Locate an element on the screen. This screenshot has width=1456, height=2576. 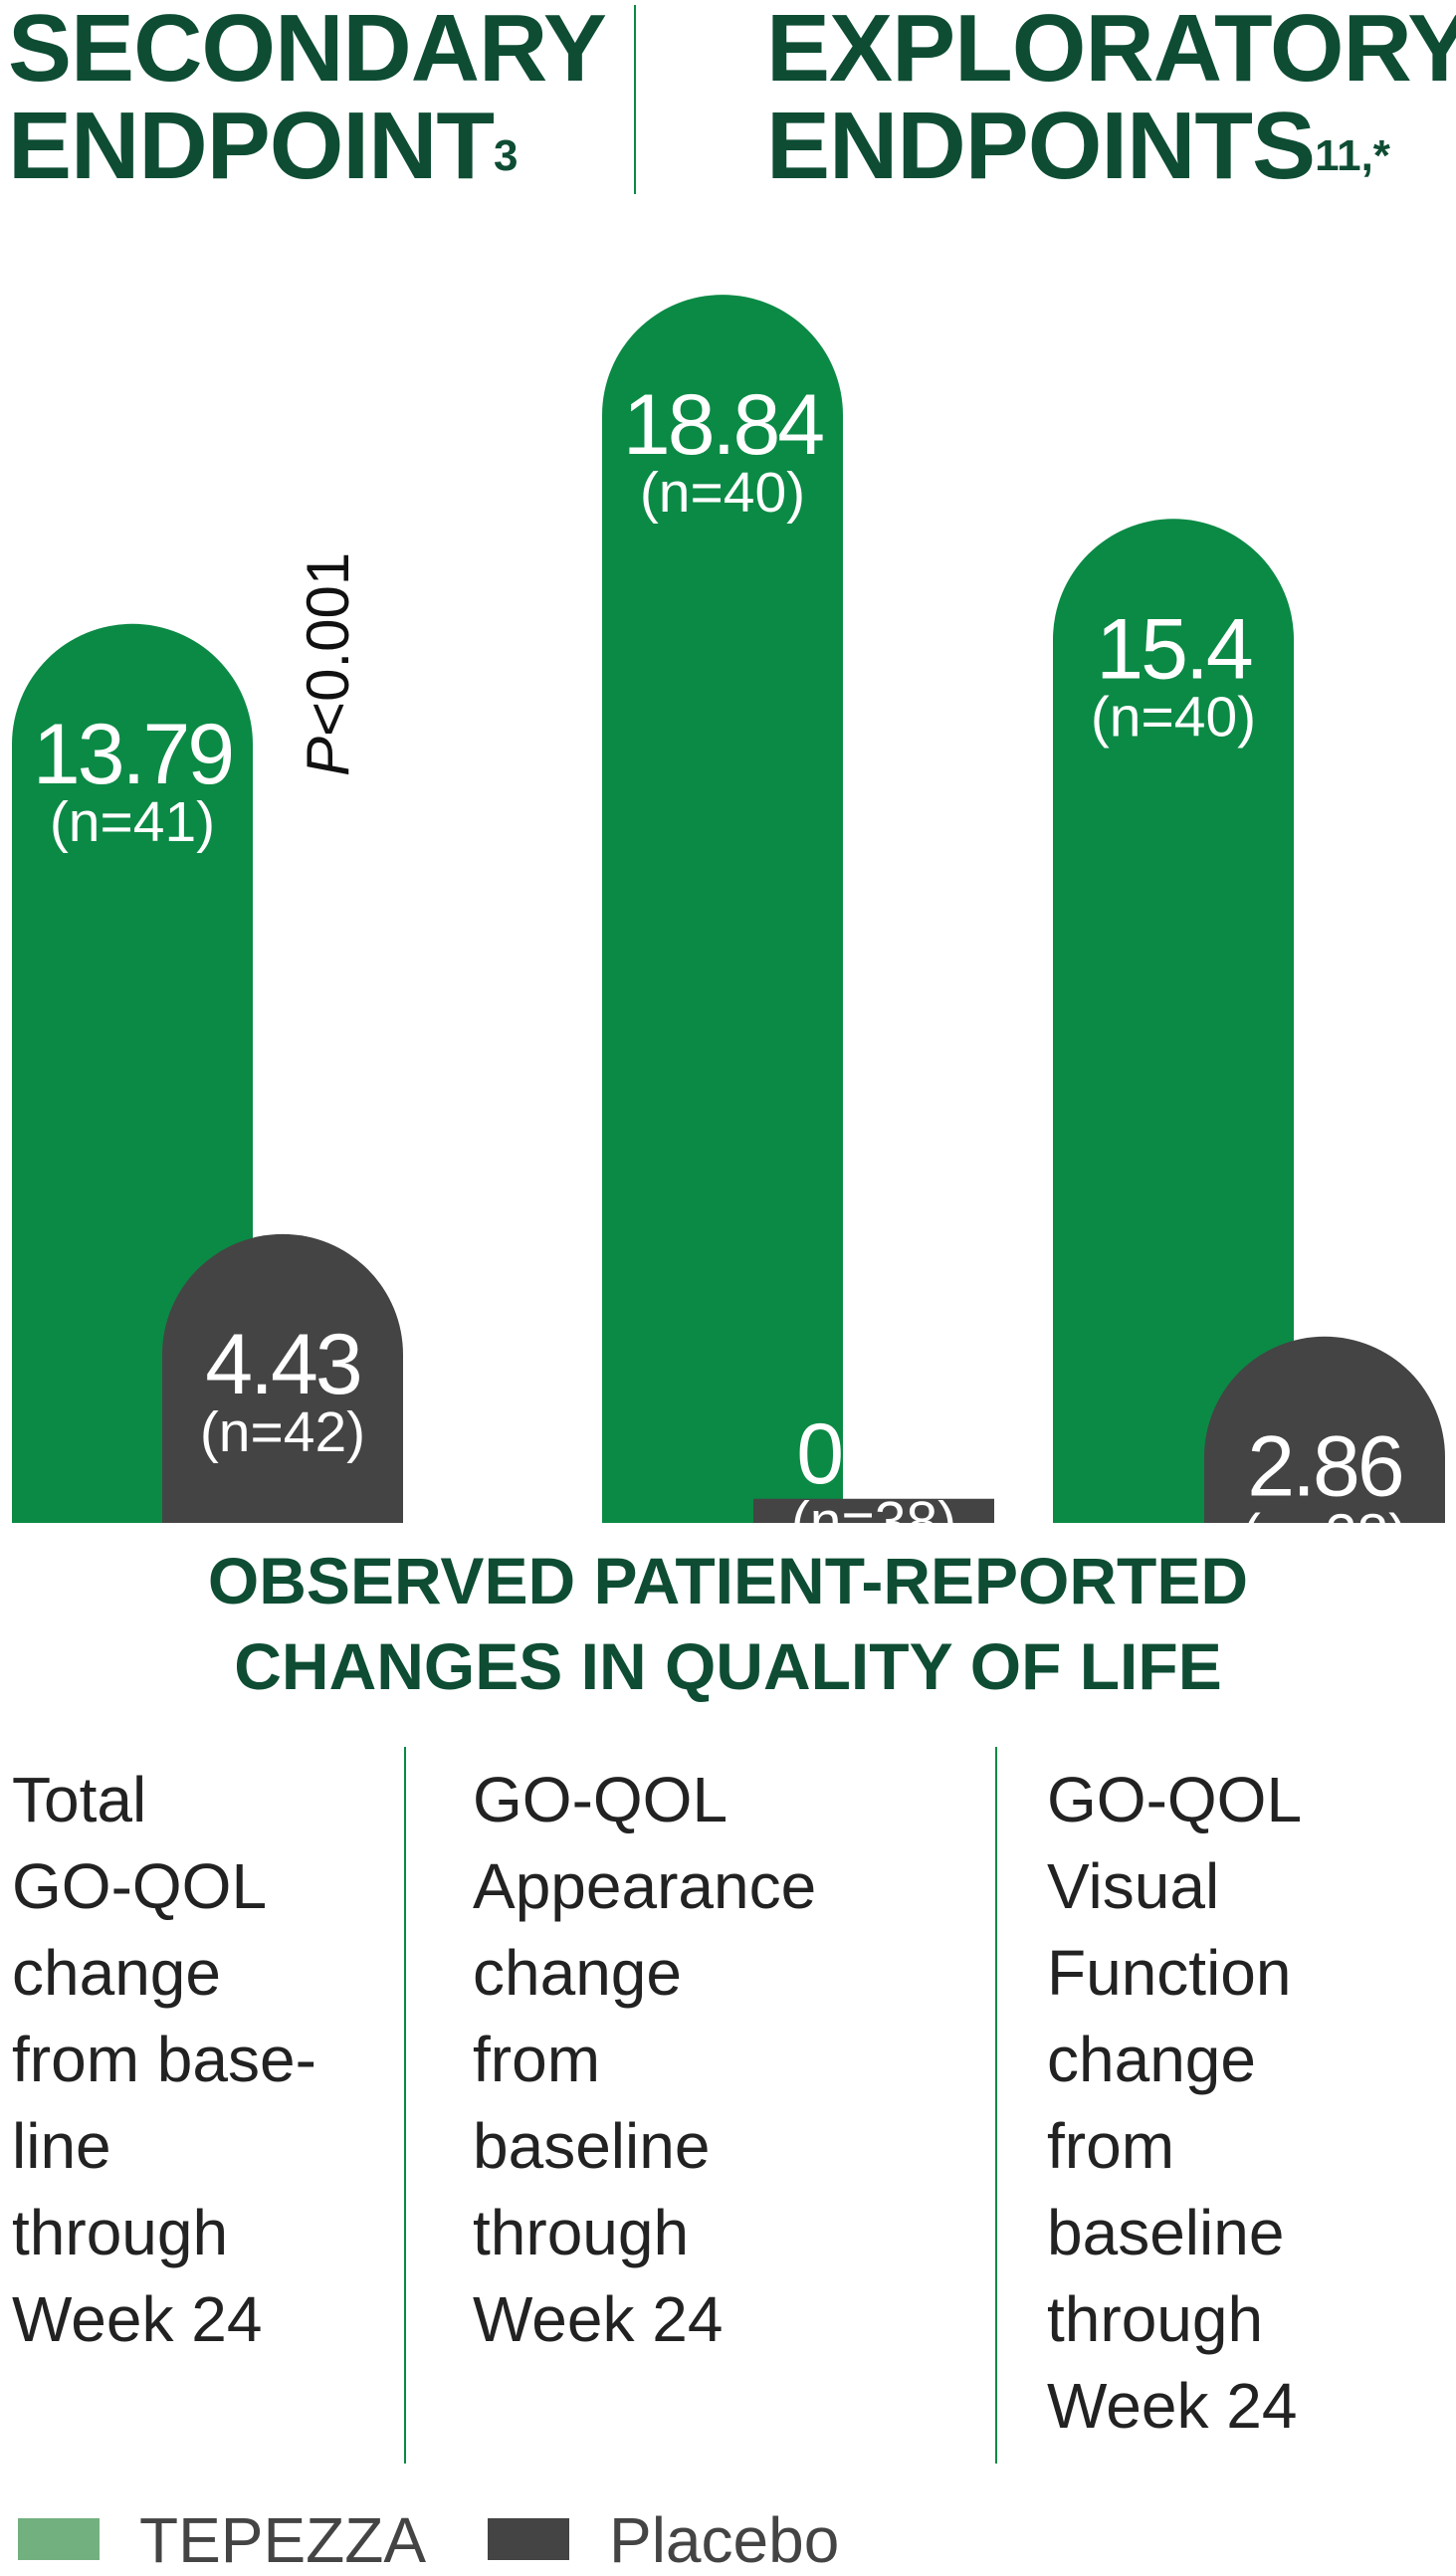
tepezza-value-label: 13.79 is located at coordinates (132, 754).